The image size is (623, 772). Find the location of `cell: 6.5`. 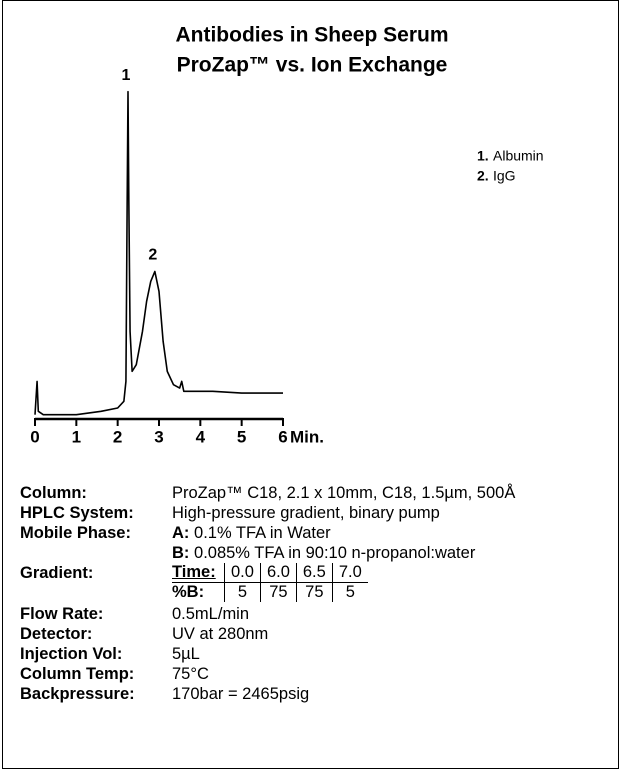

cell: 6.5 is located at coordinates (314, 573).